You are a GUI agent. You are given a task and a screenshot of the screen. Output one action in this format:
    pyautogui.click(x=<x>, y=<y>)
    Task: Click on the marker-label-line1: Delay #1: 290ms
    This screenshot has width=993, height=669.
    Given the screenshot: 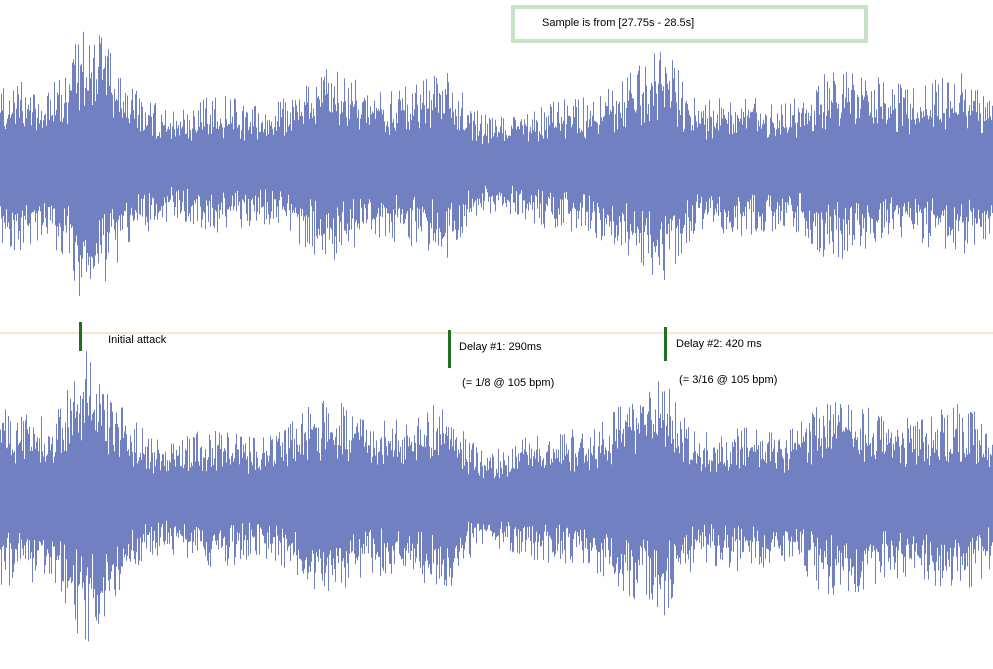 What is the action you would take?
    pyautogui.click(x=500, y=347)
    